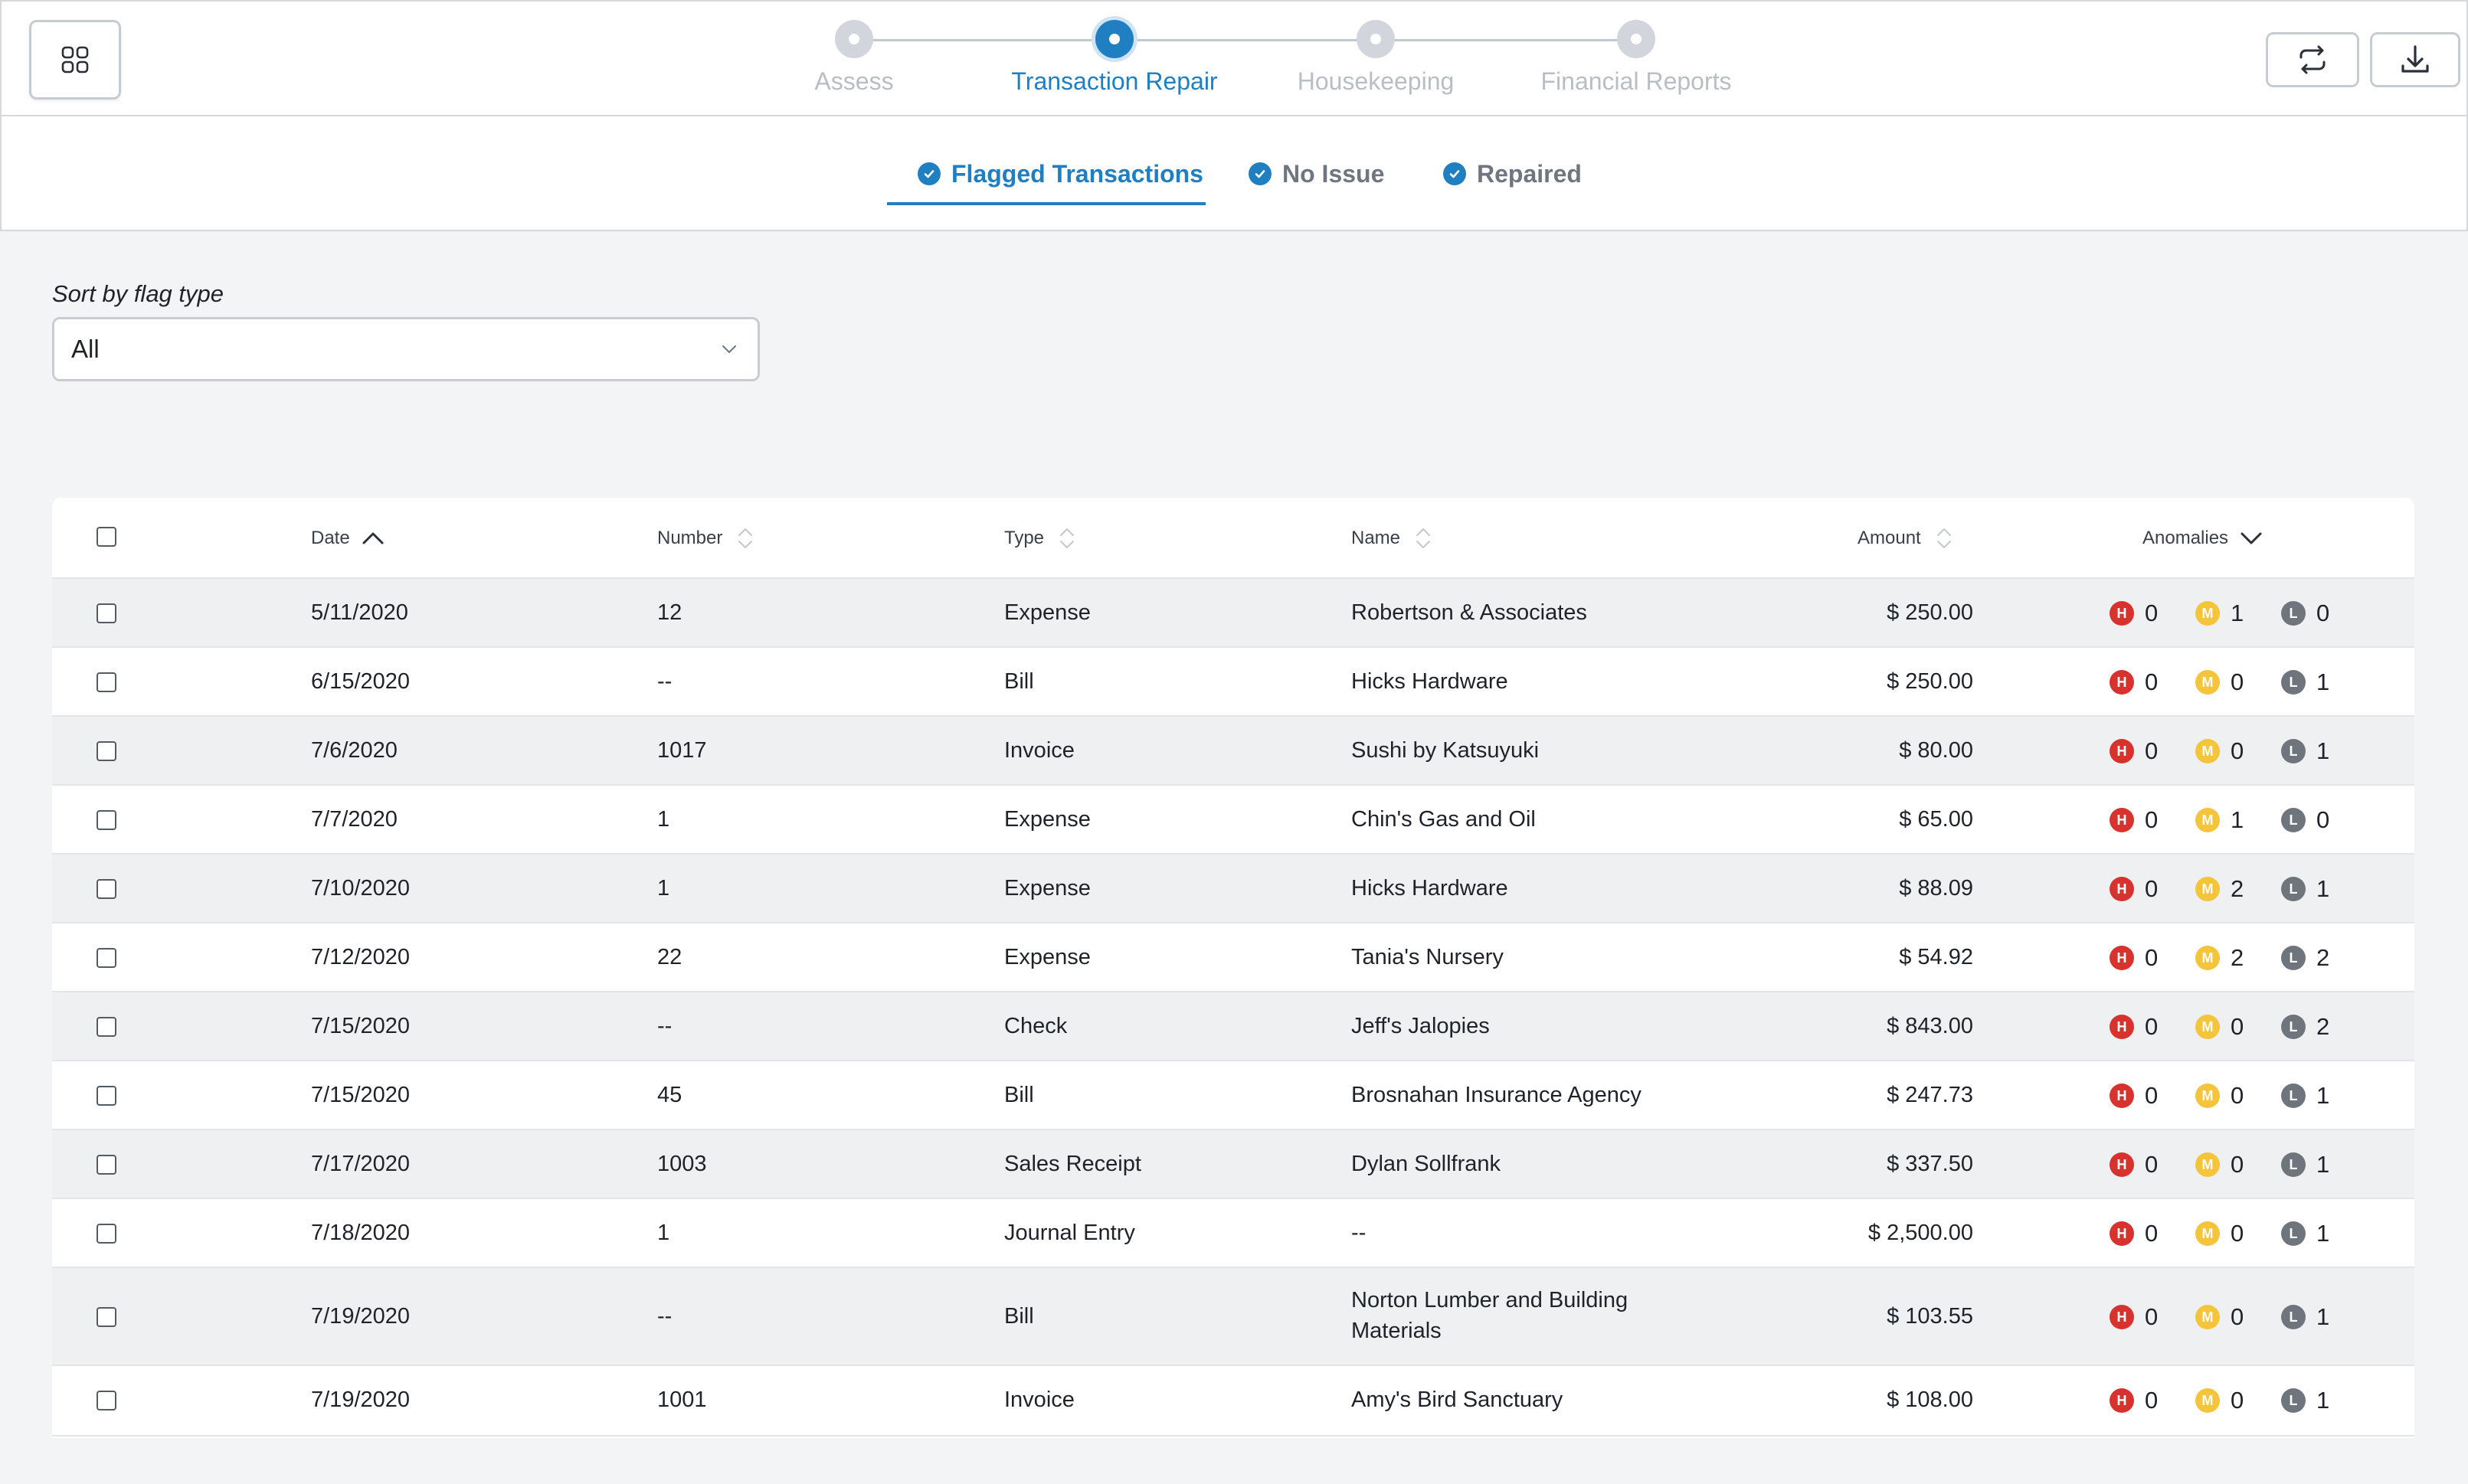 This screenshot has height=1484, width=2468. I want to click on cell-amount: $ 337.50, so click(1930, 1164).